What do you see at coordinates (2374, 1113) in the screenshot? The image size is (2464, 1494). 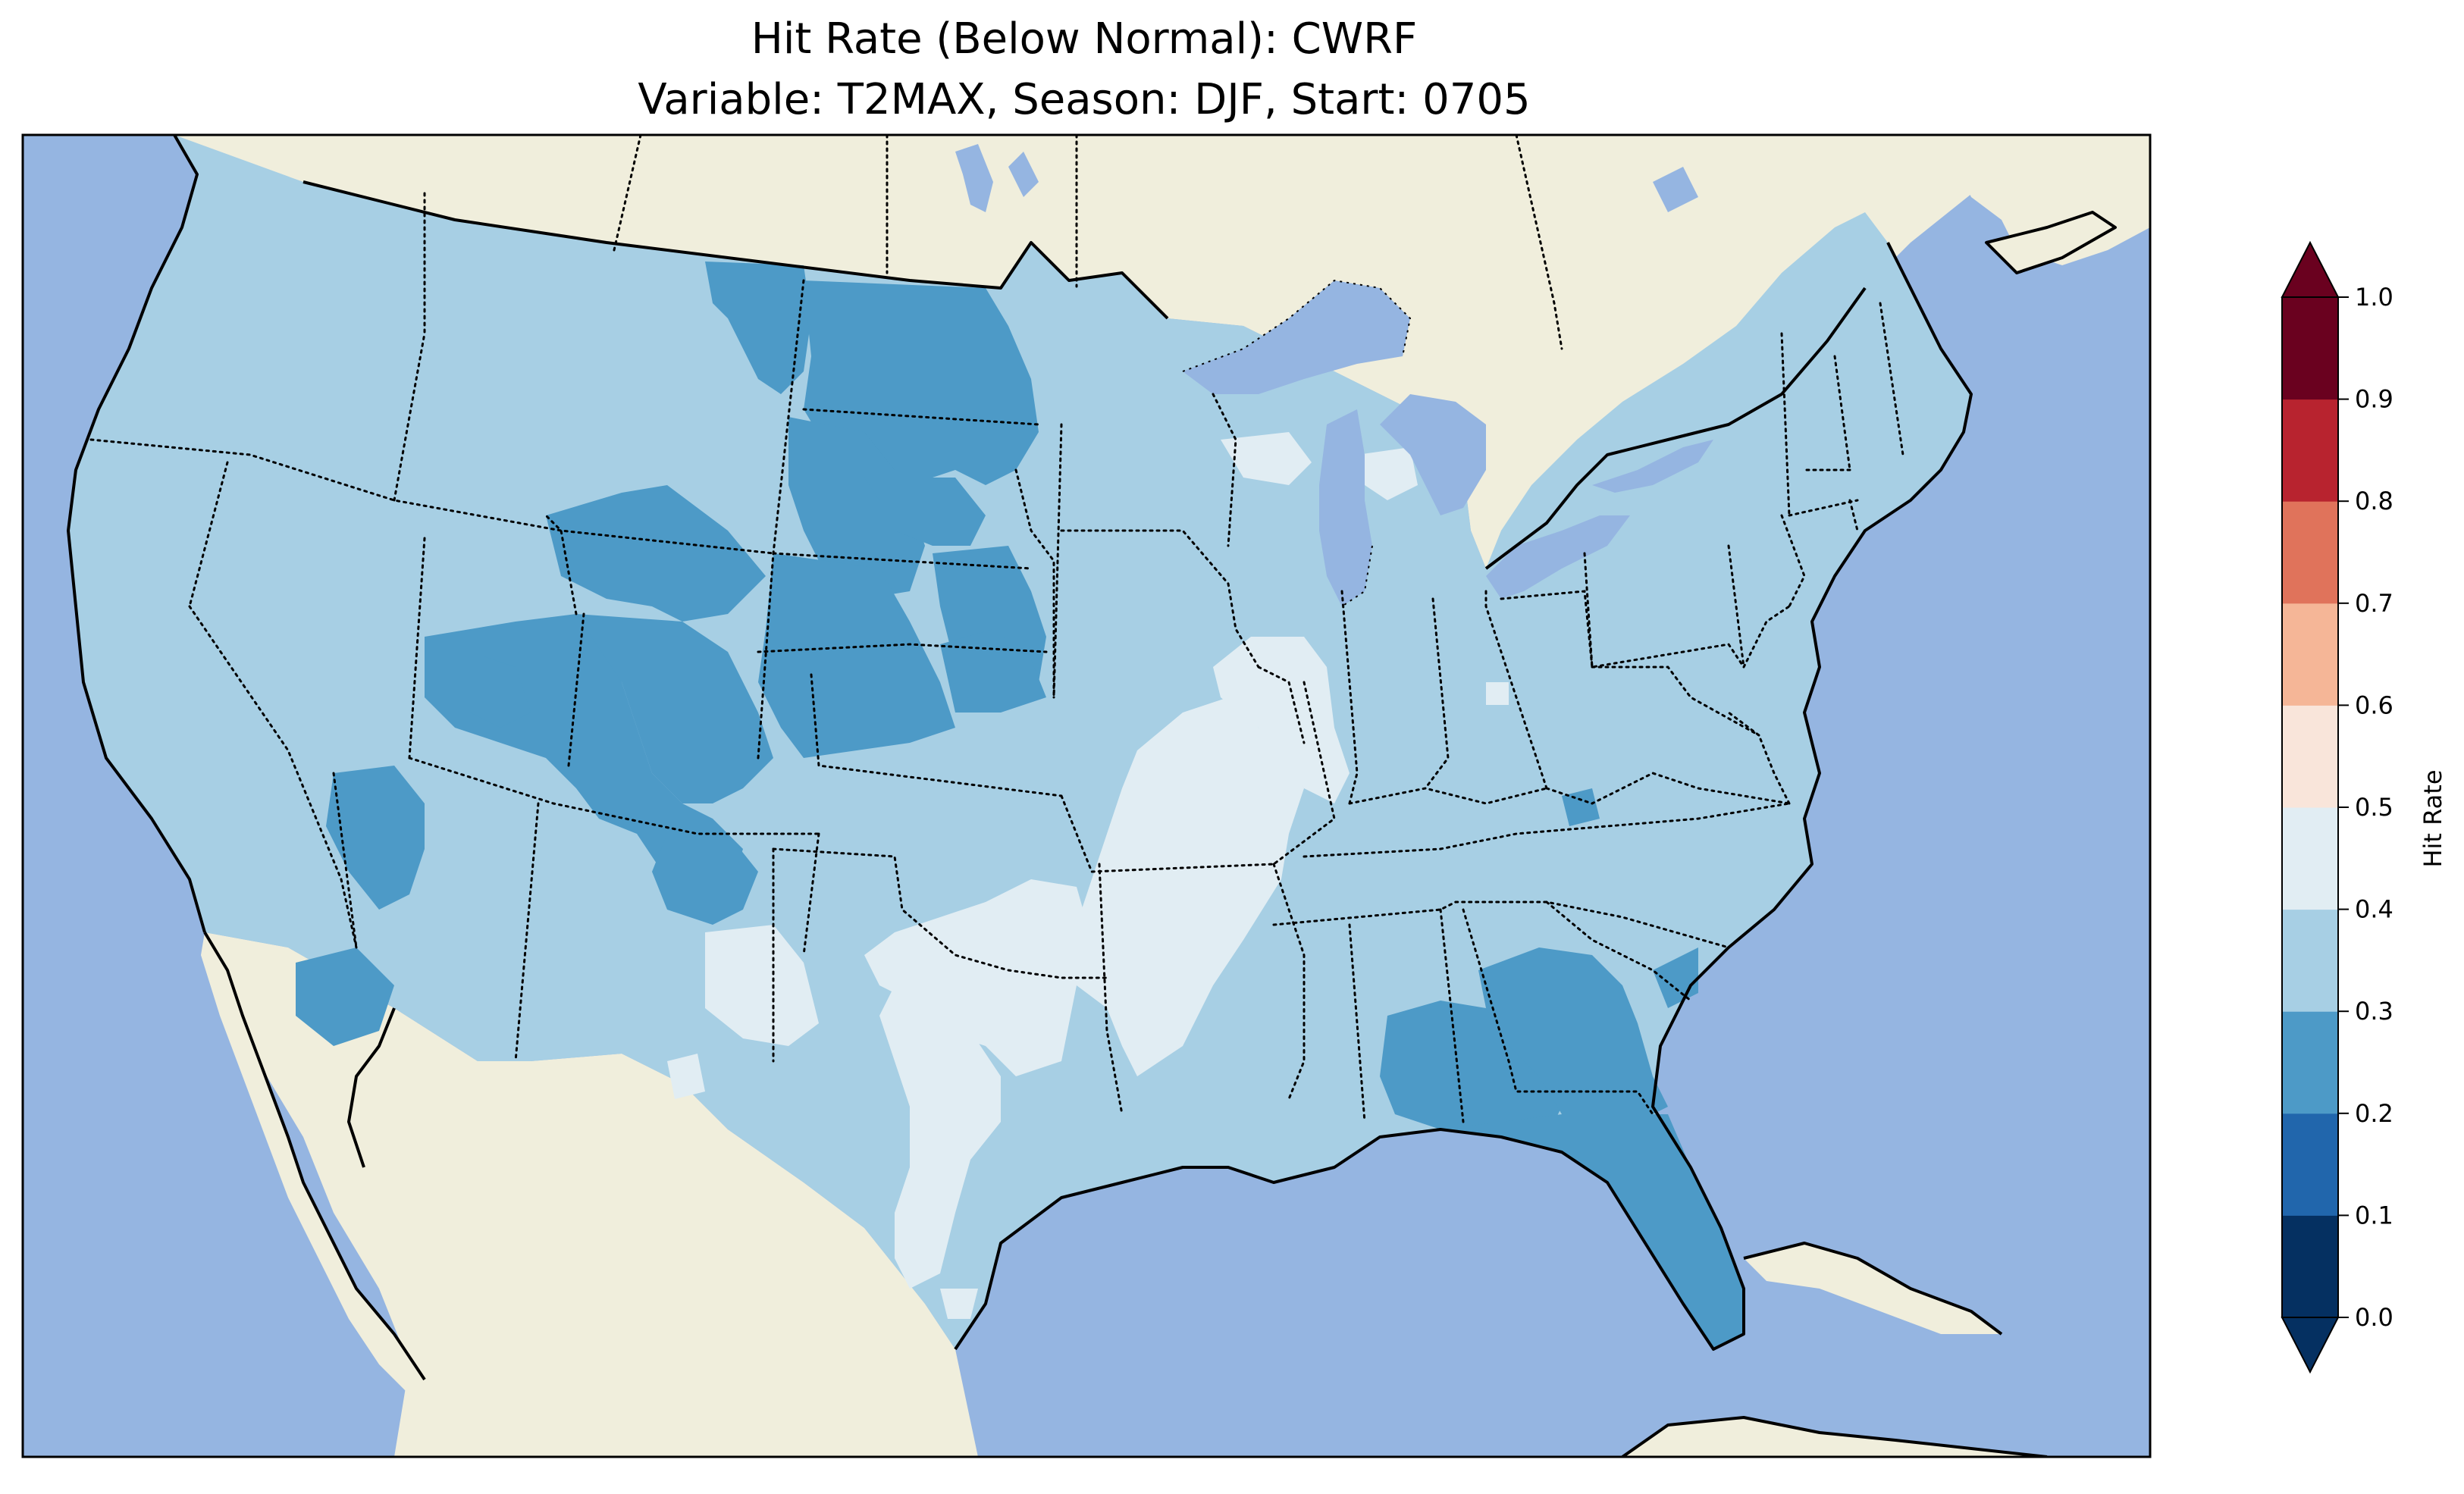 I see `colorbar-tick-label: 0.2` at bounding box center [2374, 1113].